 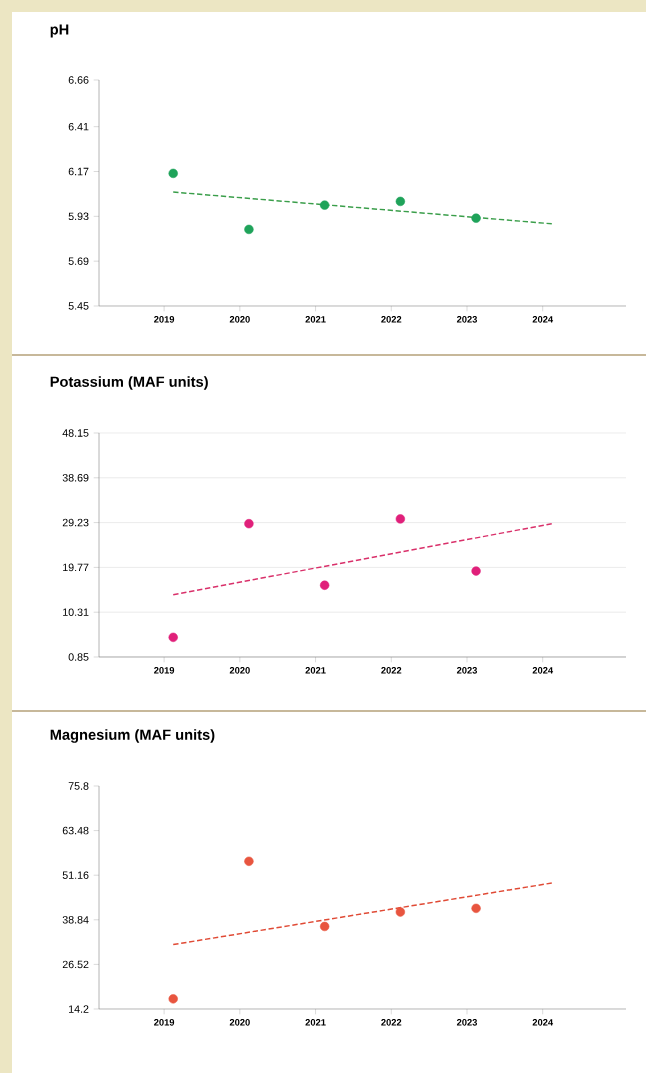 I want to click on chart-title: Potassium (MAF units), so click(x=129, y=383).